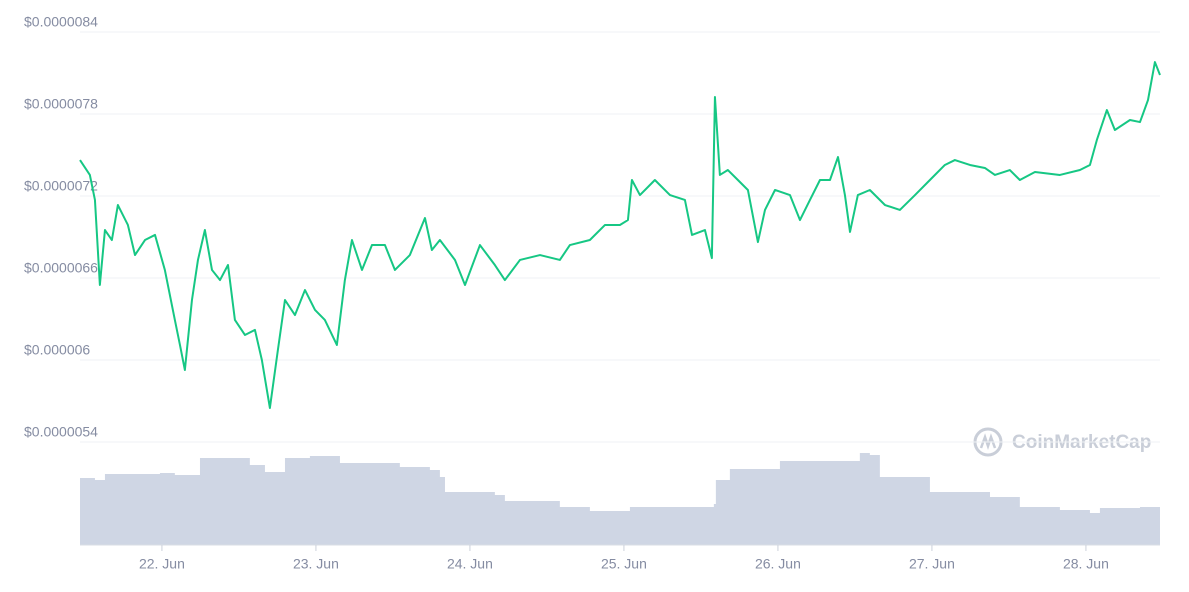 The width and height of the screenshot is (1189, 592). What do you see at coordinates (988, 441) in the screenshot?
I see `watermark-logo-mark` at bounding box center [988, 441].